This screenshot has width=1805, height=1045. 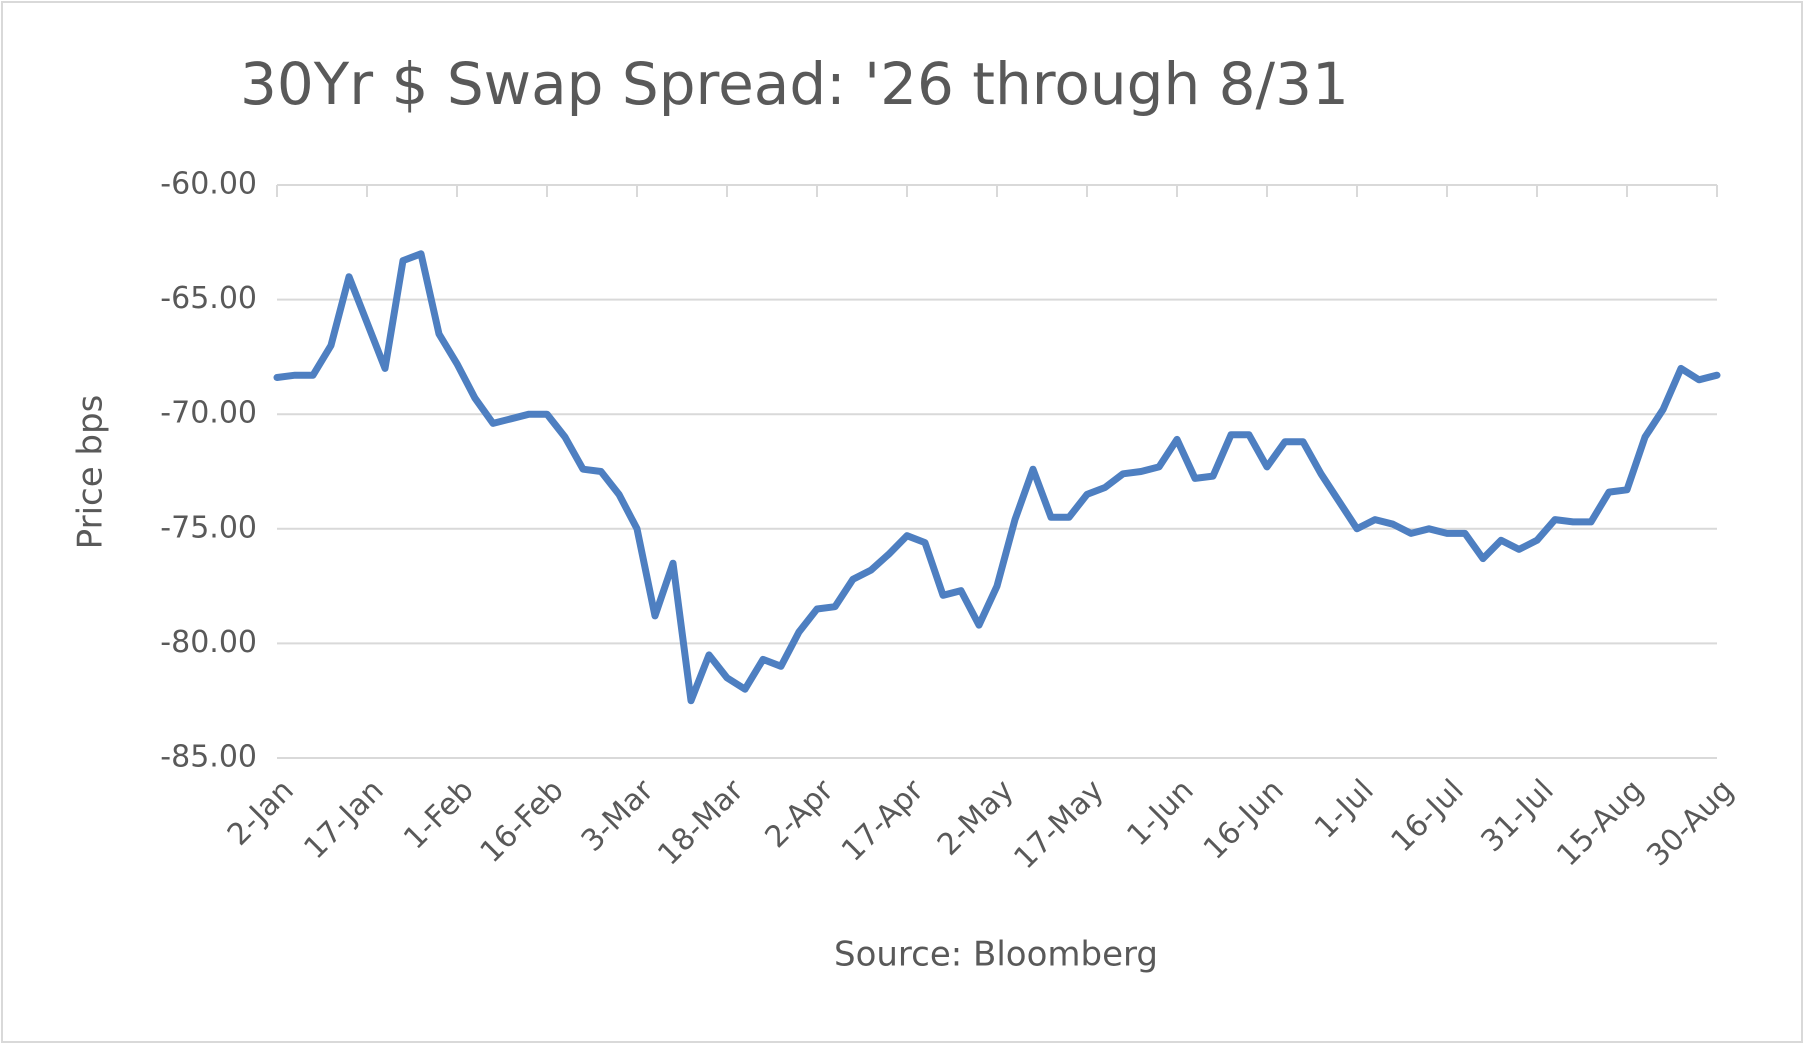 What do you see at coordinates (794, 84) in the screenshot?
I see `chart-title: 30Yr $ Swap Spread: '26 through 8/31` at bounding box center [794, 84].